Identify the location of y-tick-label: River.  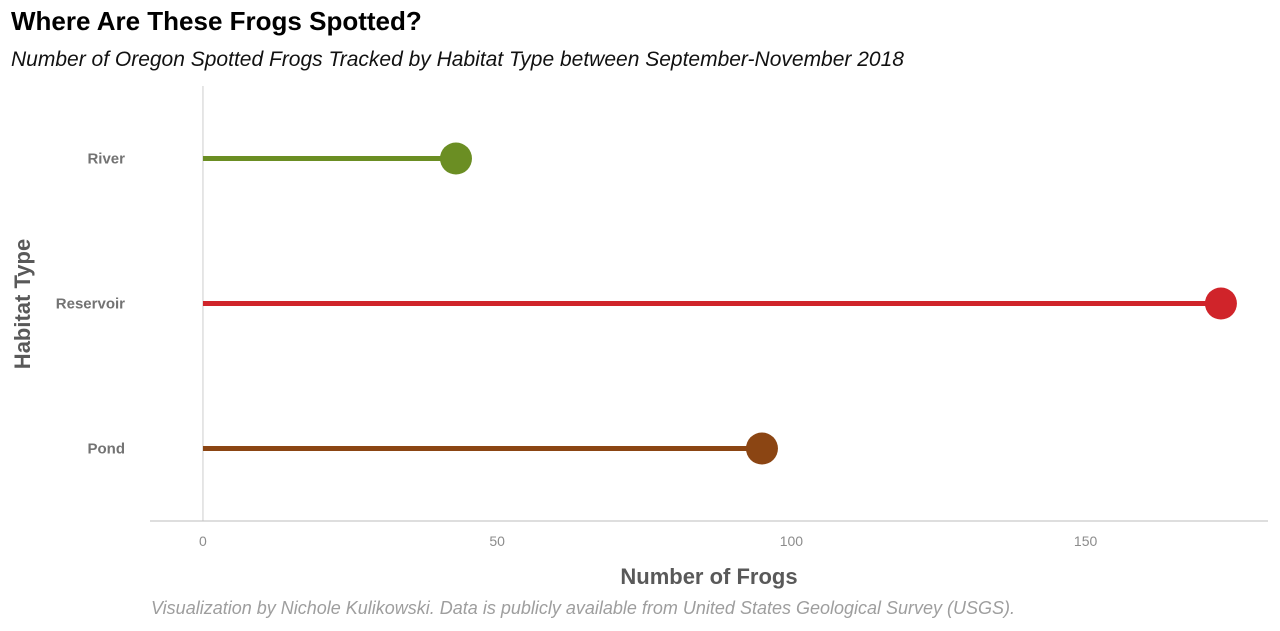
(106, 159).